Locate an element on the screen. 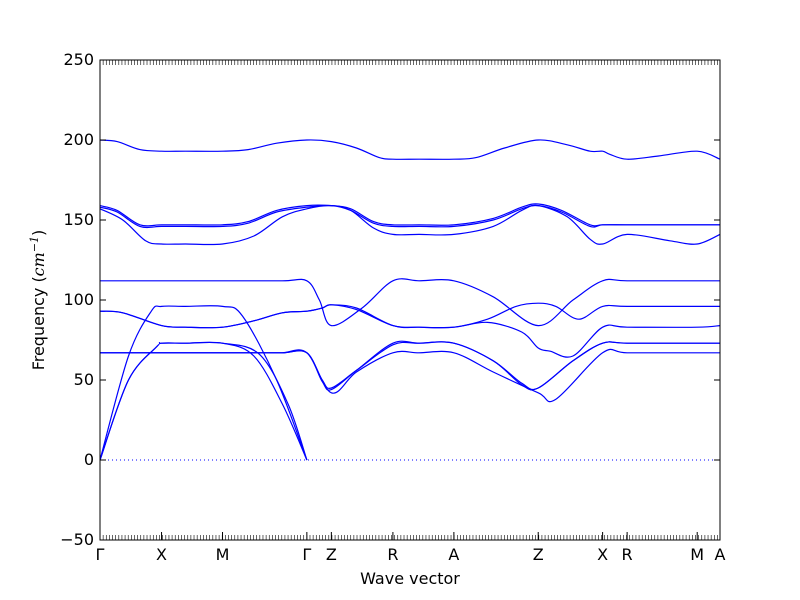 The image size is (800, 600). x-axis-label: Wave vector is located at coordinates (410, 578).